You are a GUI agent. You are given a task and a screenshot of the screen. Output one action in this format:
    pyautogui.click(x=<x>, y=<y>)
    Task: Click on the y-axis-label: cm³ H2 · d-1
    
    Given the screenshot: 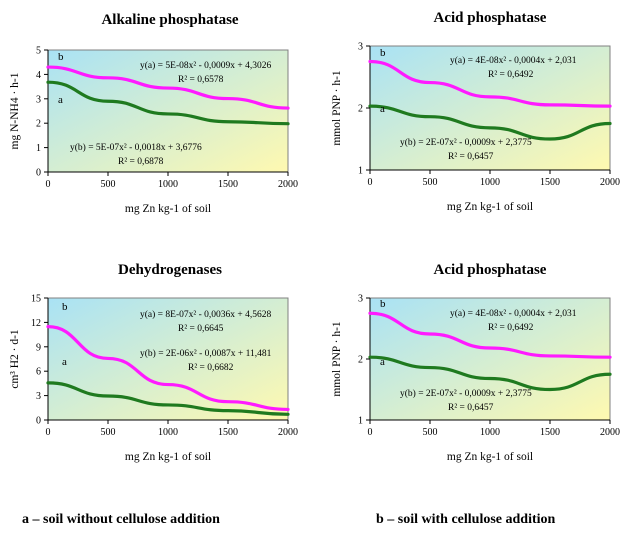 What is the action you would take?
    pyautogui.click(x=15, y=359)
    